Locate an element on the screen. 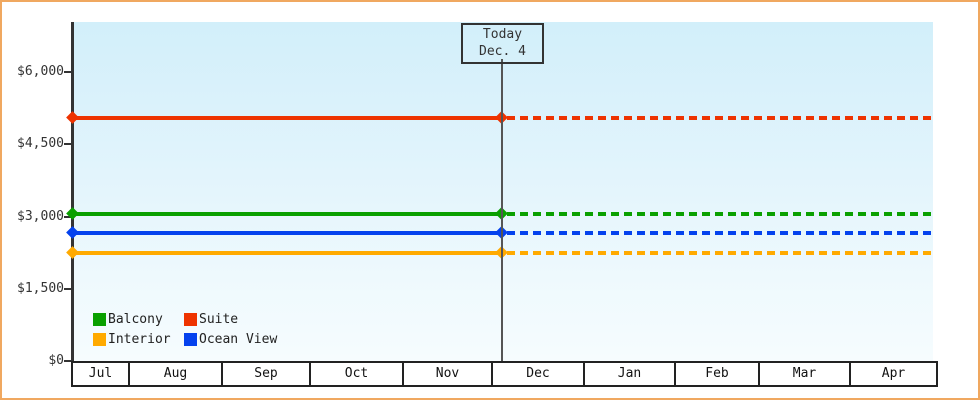 The image size is (980, 400). y-axis-tick-label: $3,000 is located at coordinates (40, 216).